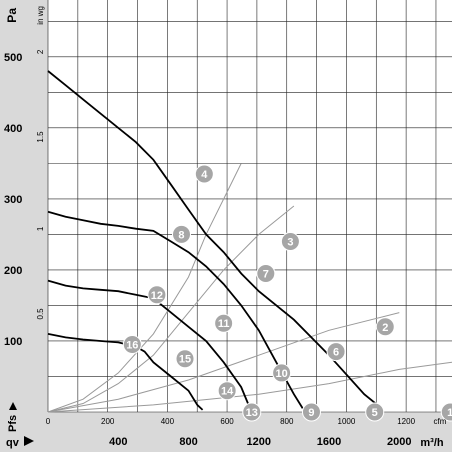  I want to click on x-tick-m3h: 400, so click(118, 442).